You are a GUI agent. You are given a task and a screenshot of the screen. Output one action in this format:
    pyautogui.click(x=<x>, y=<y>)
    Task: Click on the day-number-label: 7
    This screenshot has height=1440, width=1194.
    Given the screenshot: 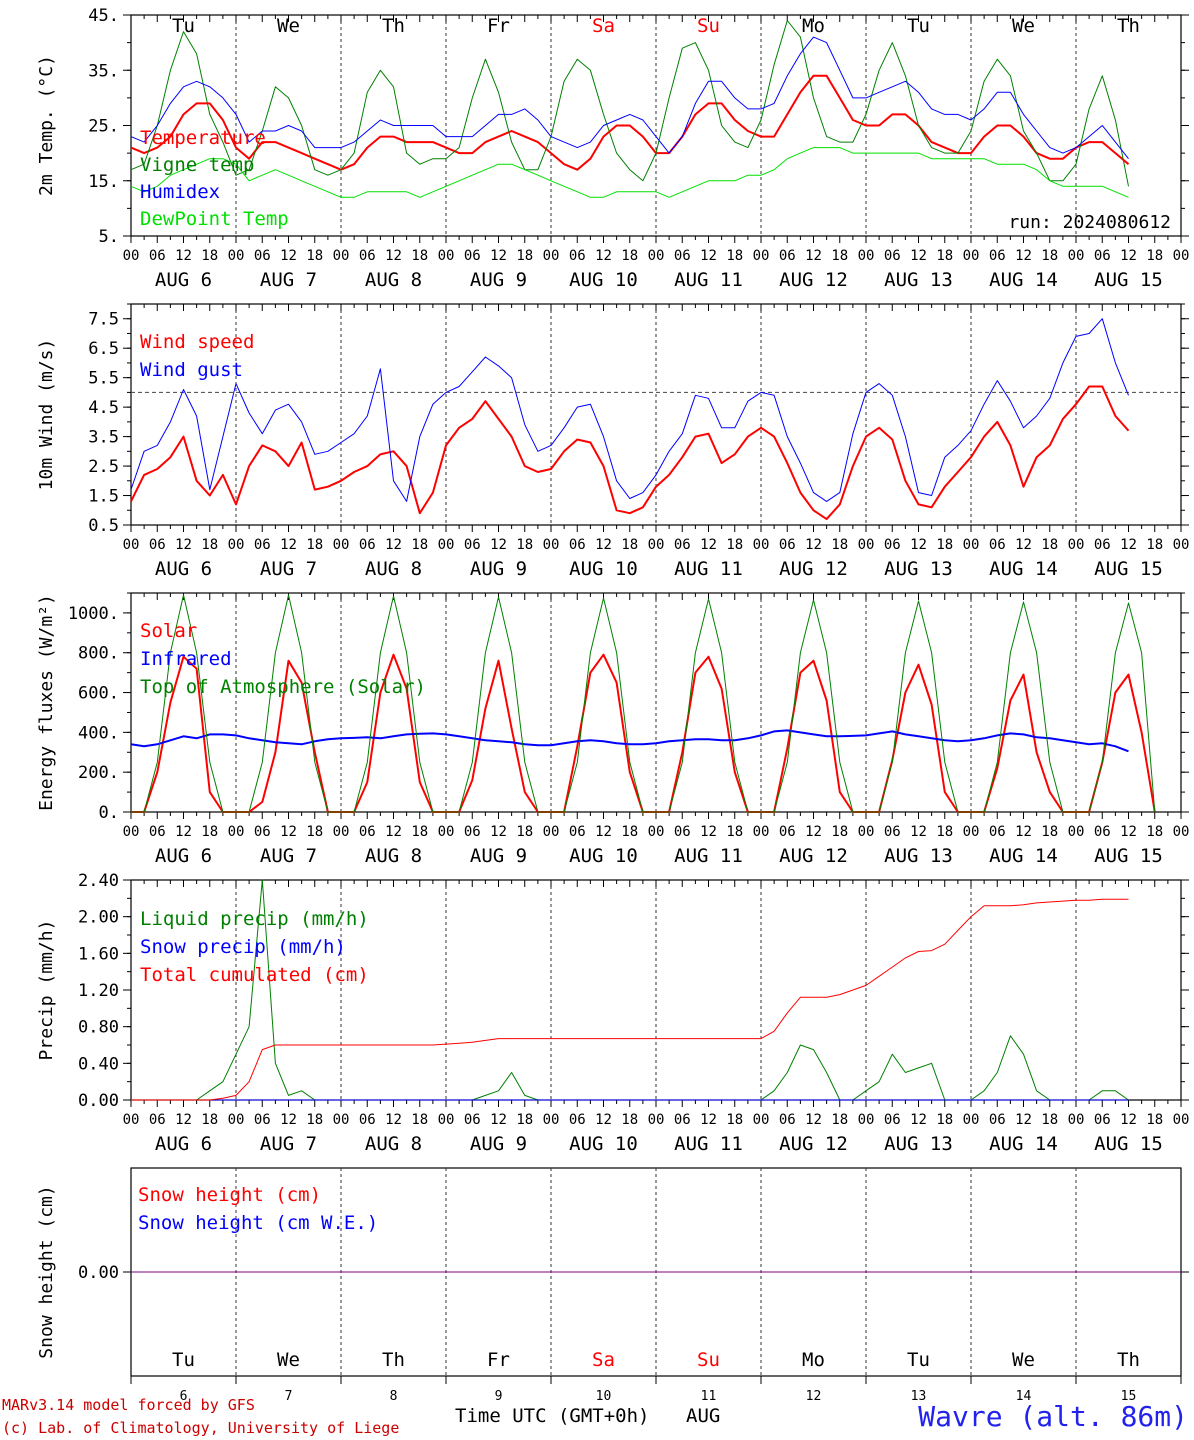 What is the action you would take?
    pyautogui.click(x=289, y=1396)
    